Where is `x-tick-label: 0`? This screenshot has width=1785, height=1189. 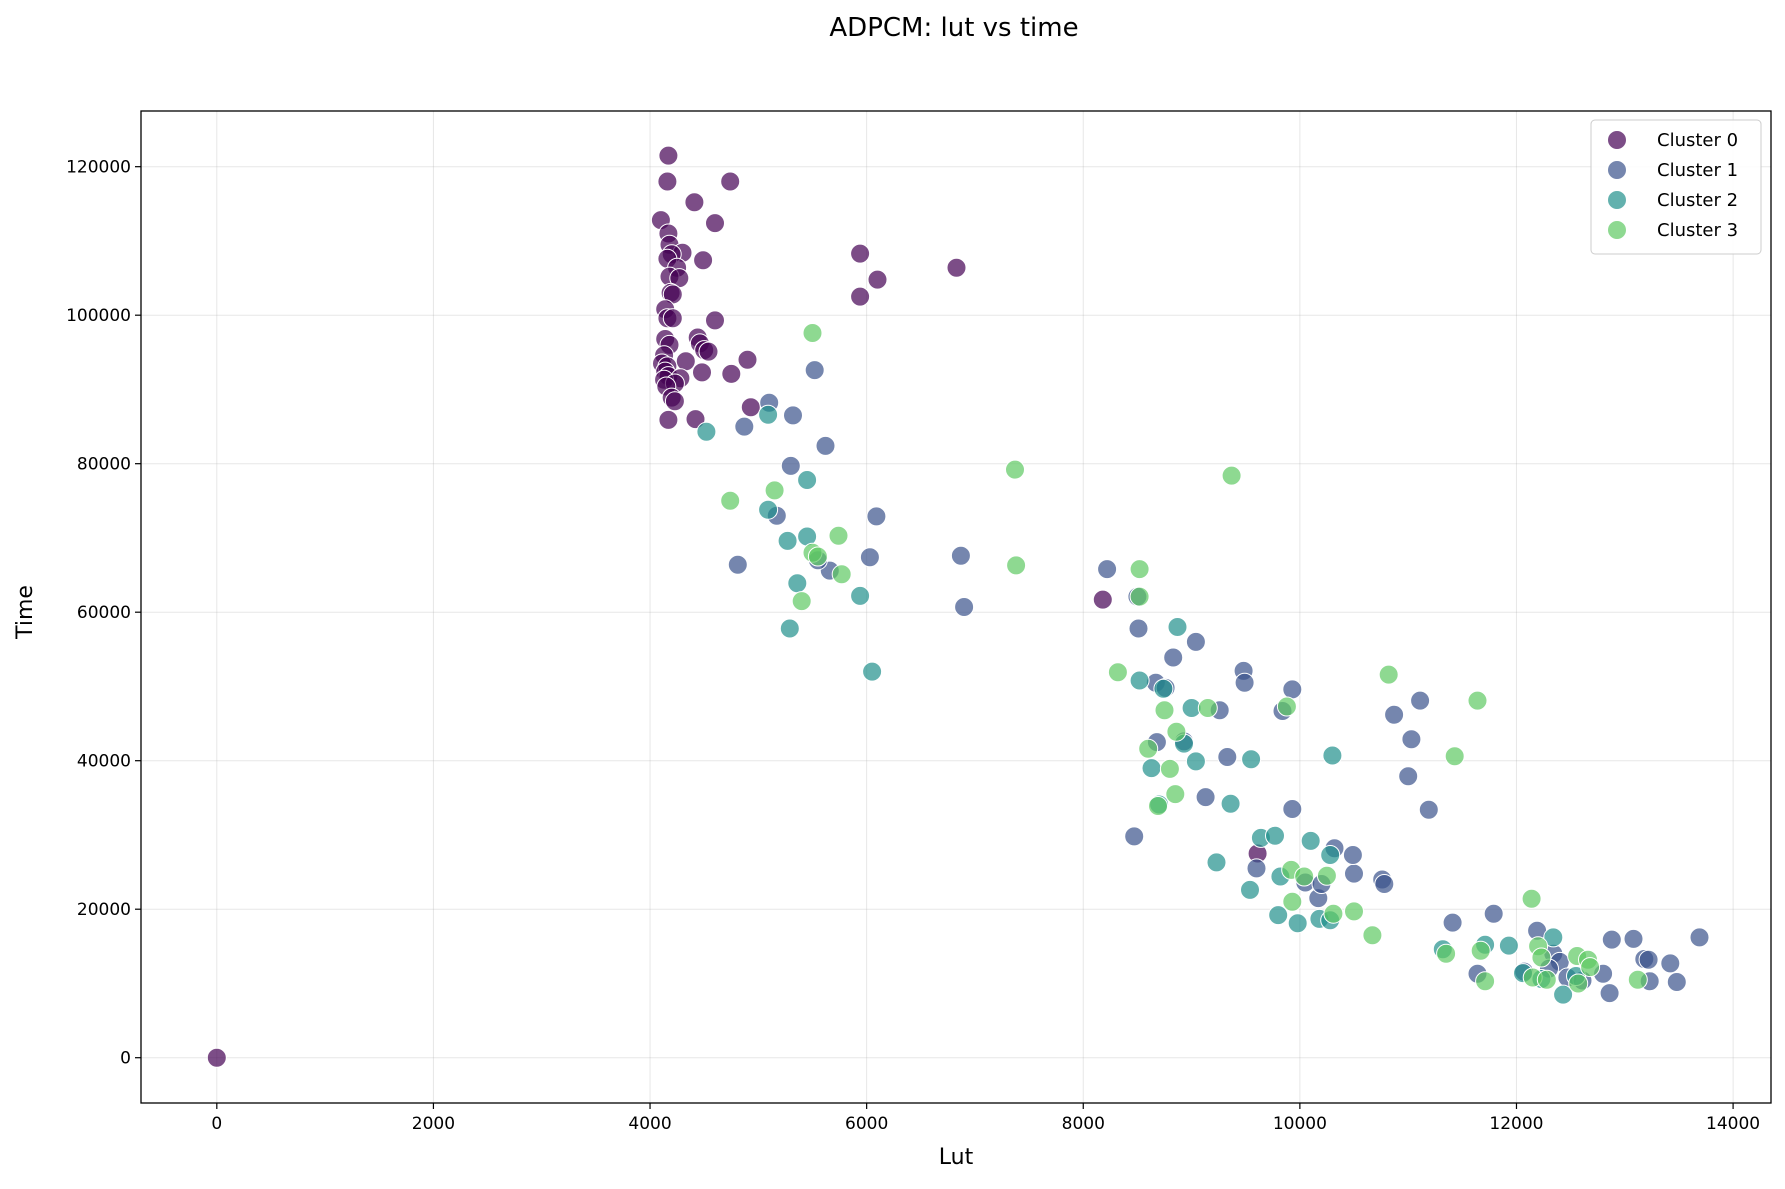
x-tick-label: 0 is located at coordinates (216, 1124).